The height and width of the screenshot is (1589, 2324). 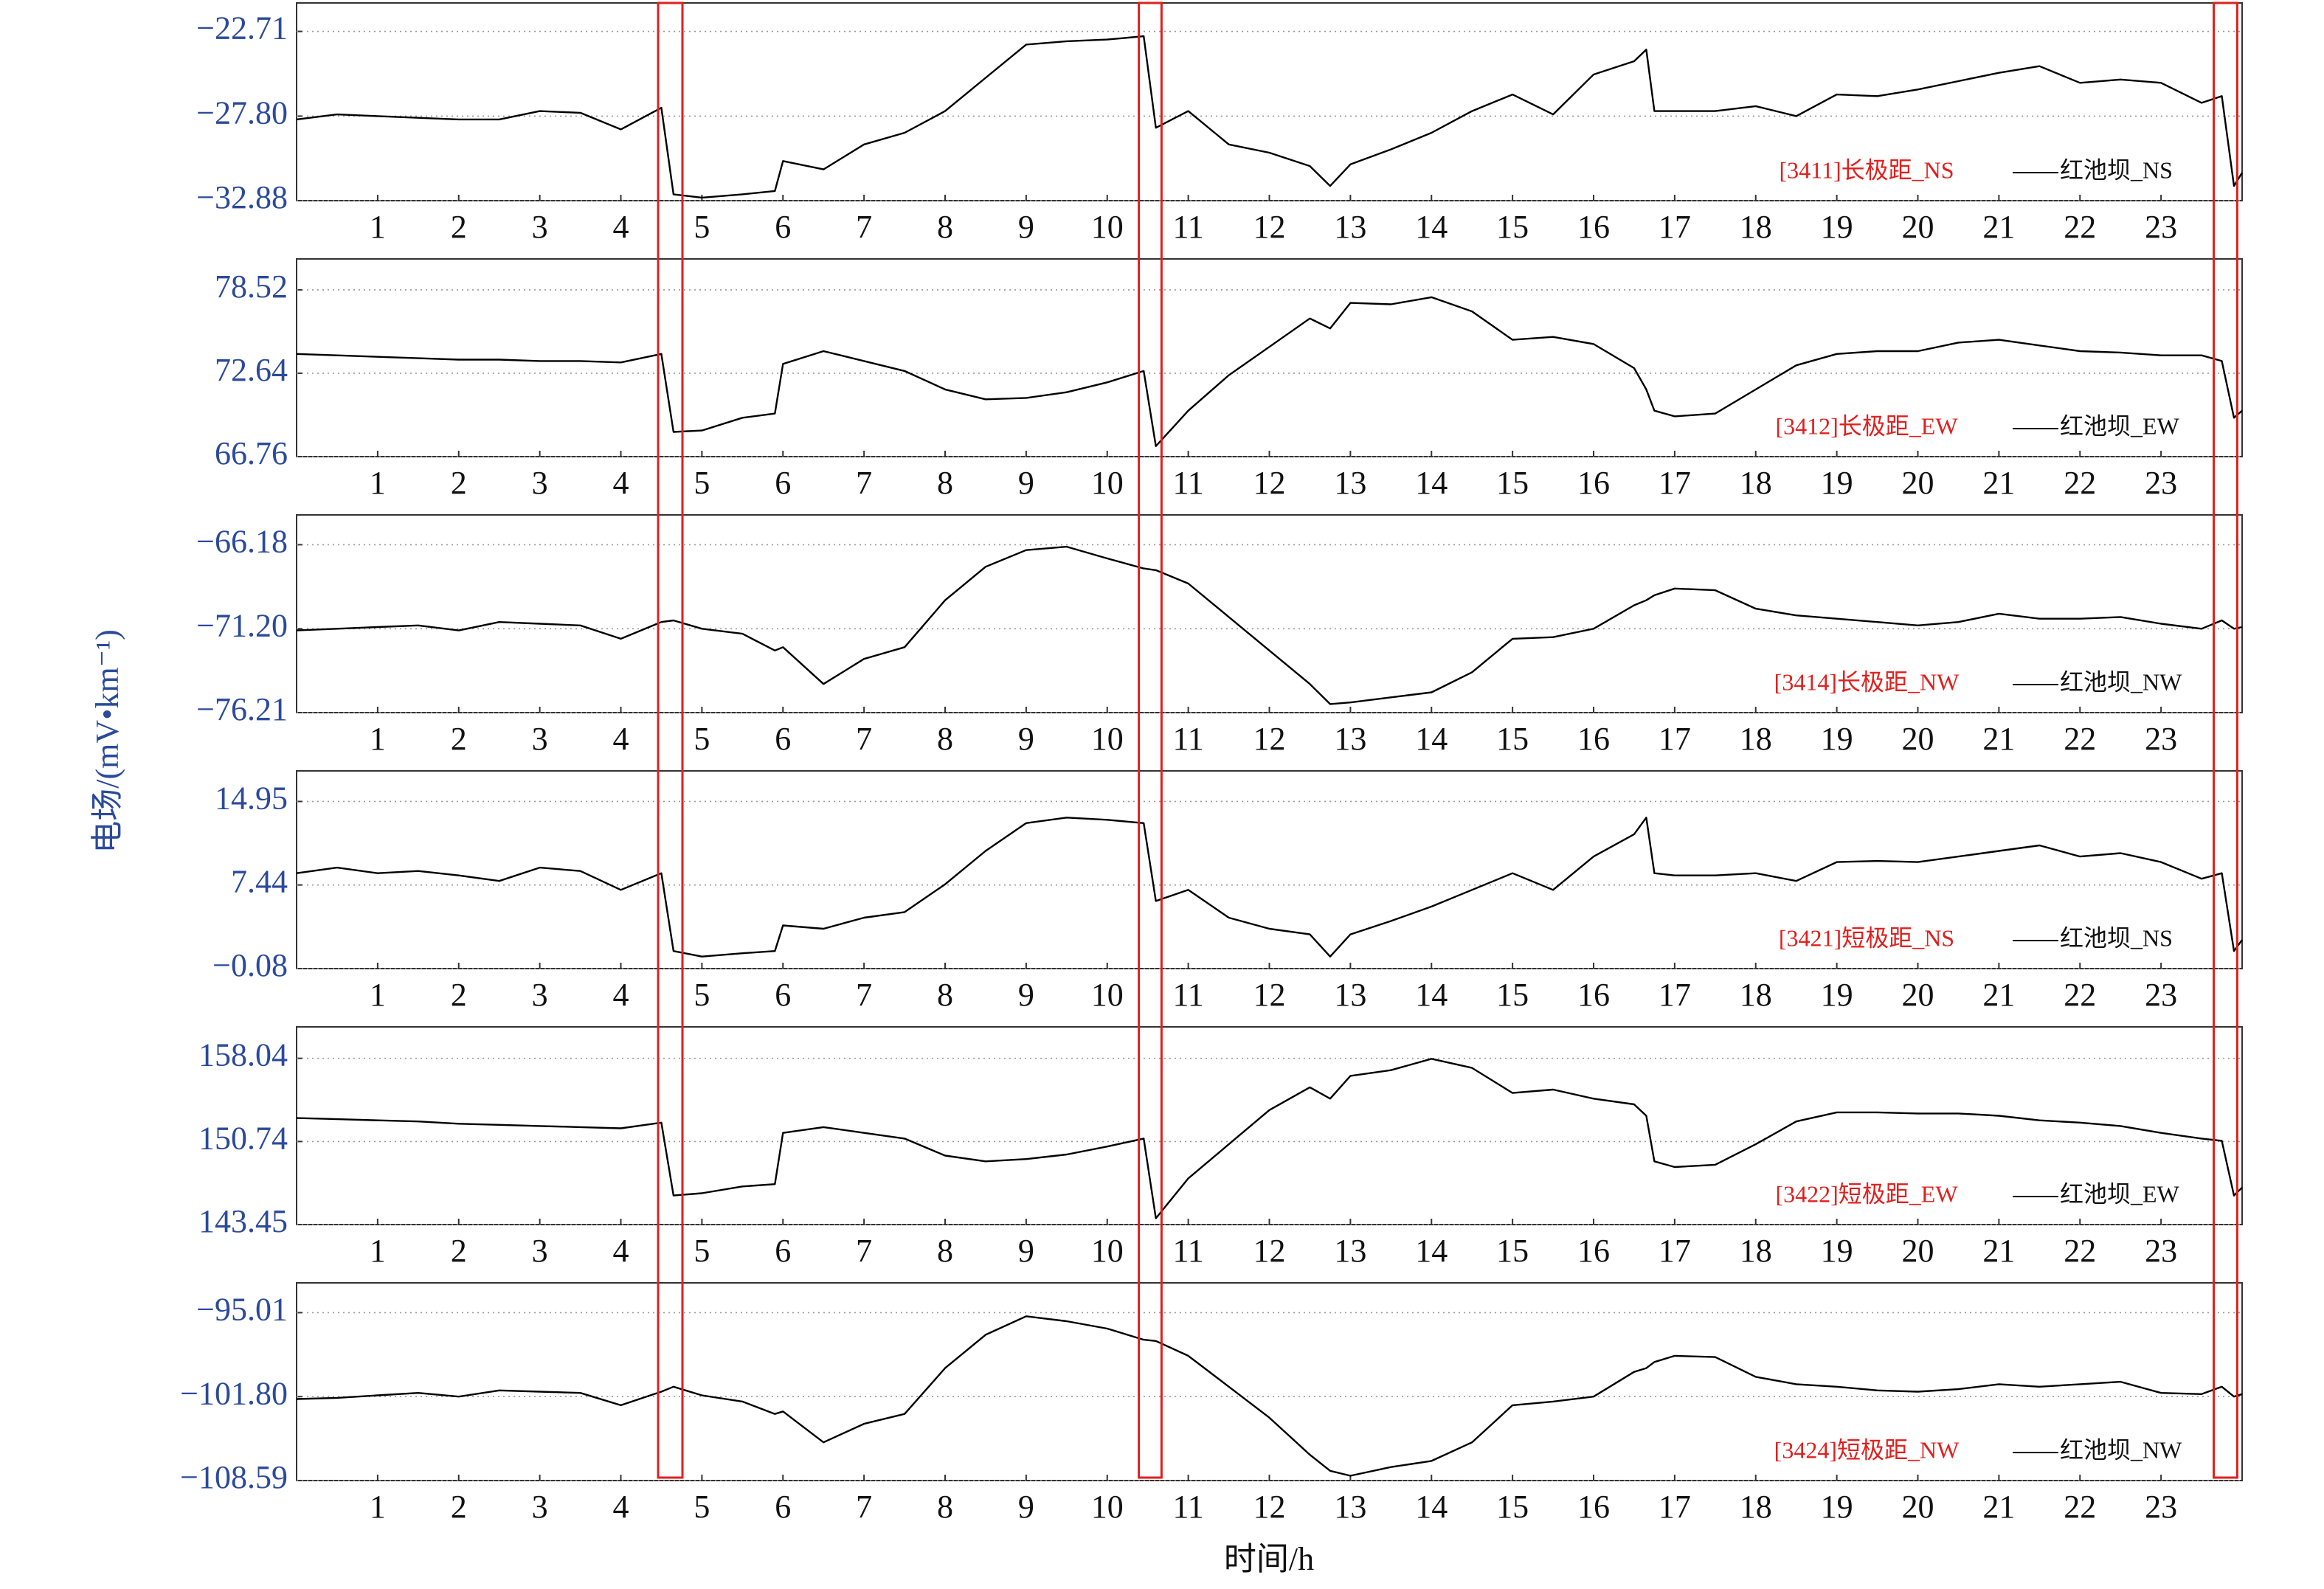 I want to click on y-tick-label: −101.80, so click(x=234, y=1393).